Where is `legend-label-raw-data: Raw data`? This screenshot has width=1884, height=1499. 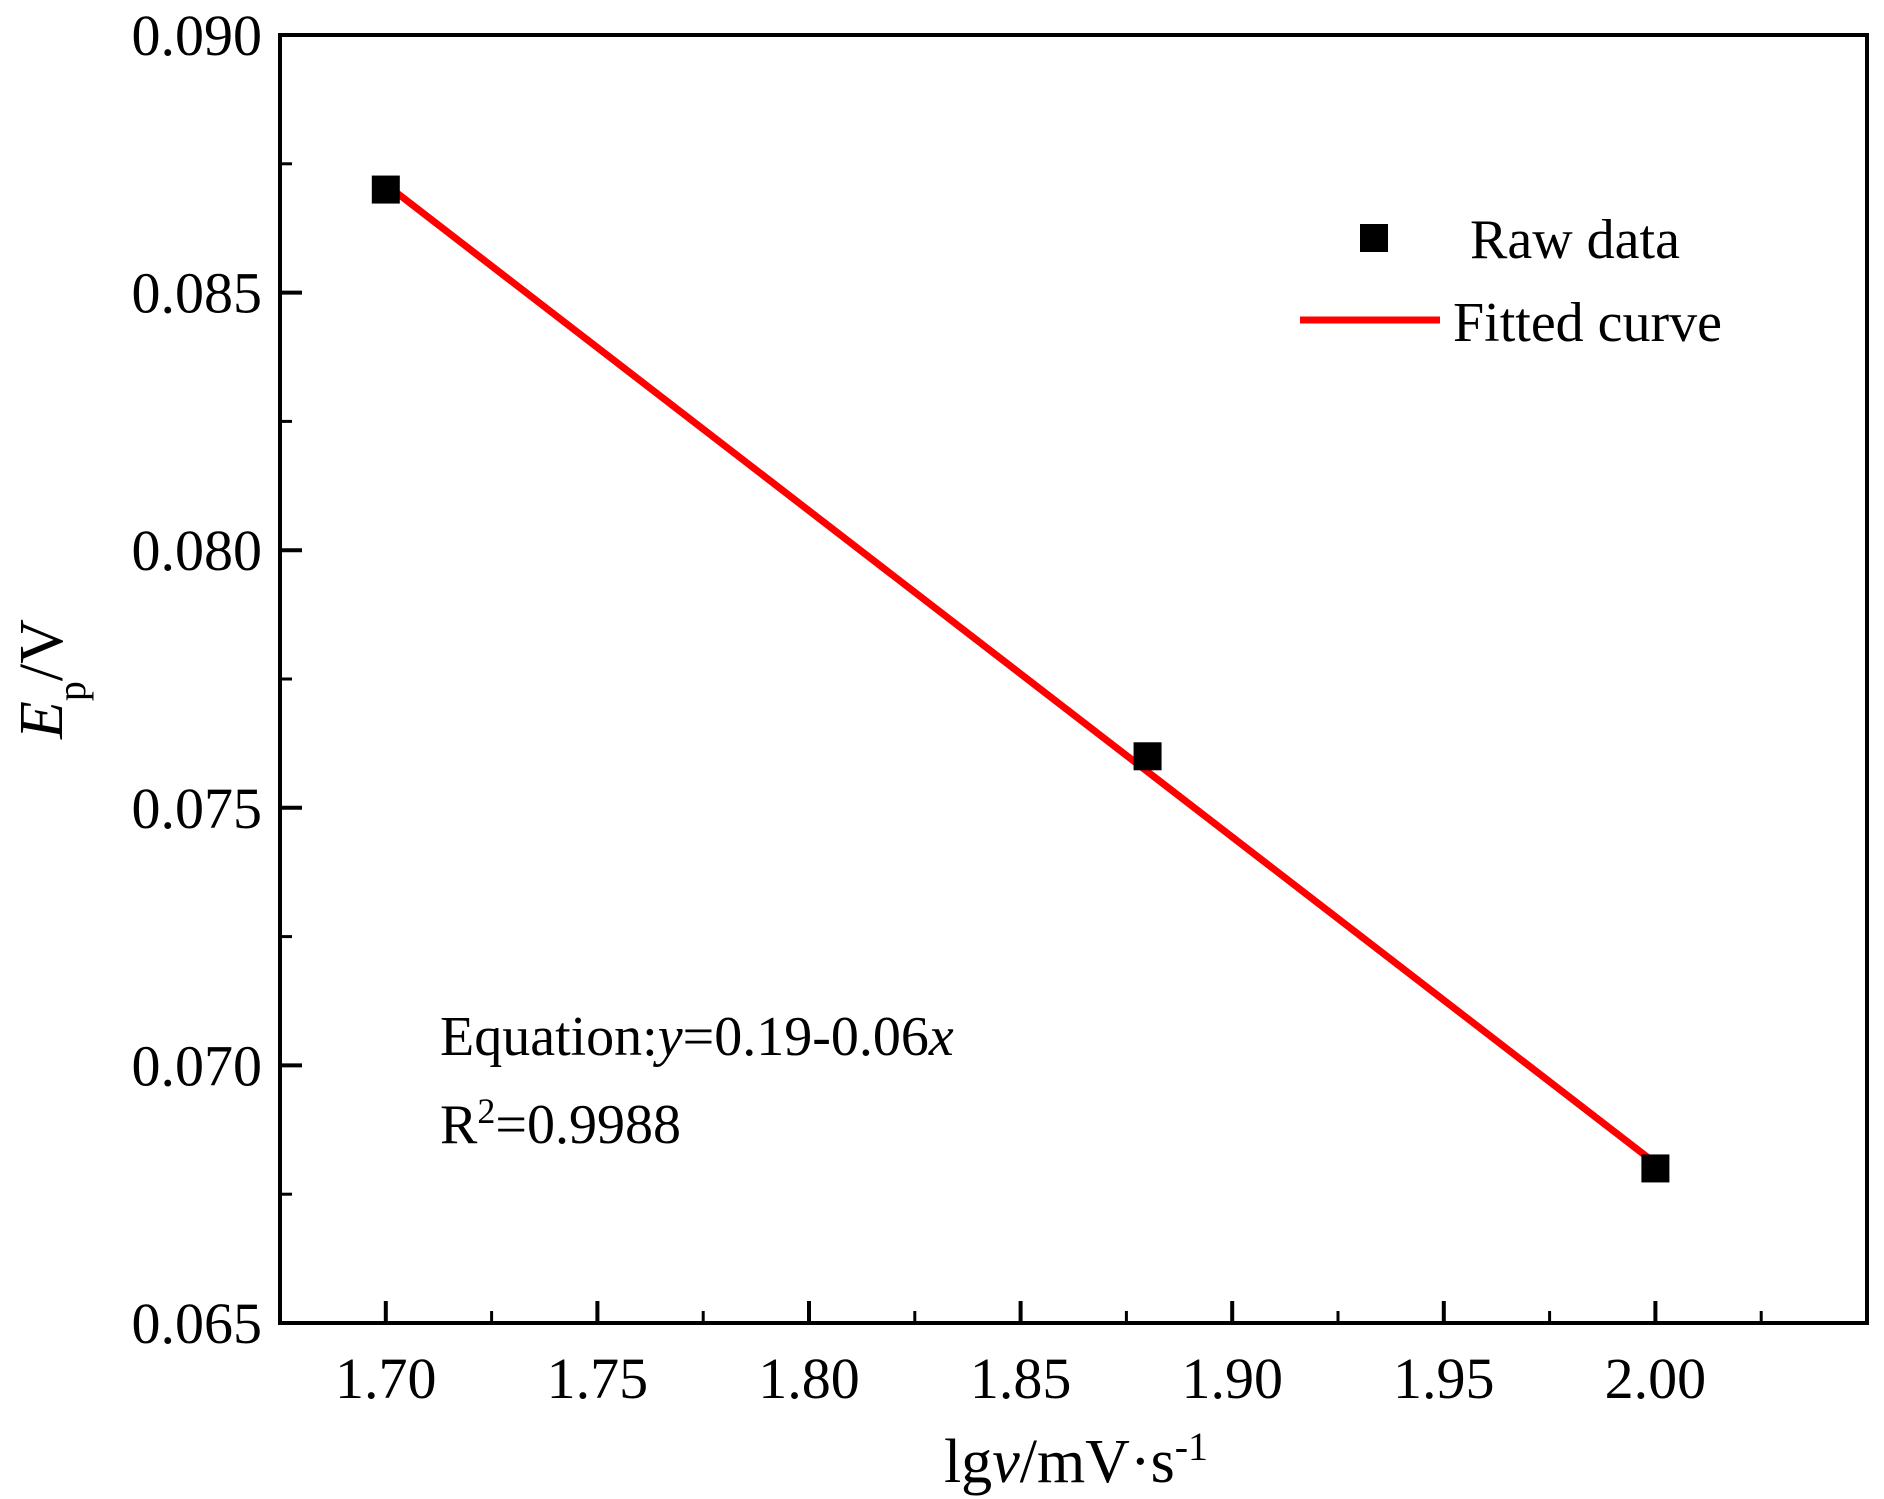
legend-label-raw-data: Raw data is located at coordinates (1575, 240).